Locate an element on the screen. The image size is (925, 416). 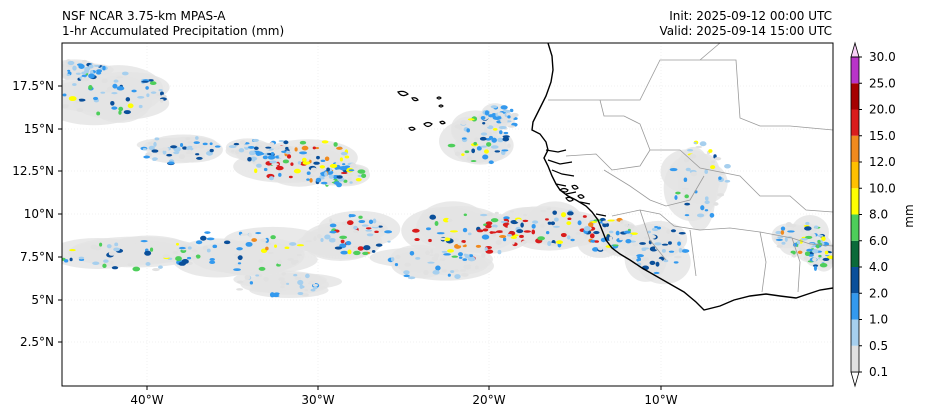
colorbar-bin is located at coordinates (855, 148).